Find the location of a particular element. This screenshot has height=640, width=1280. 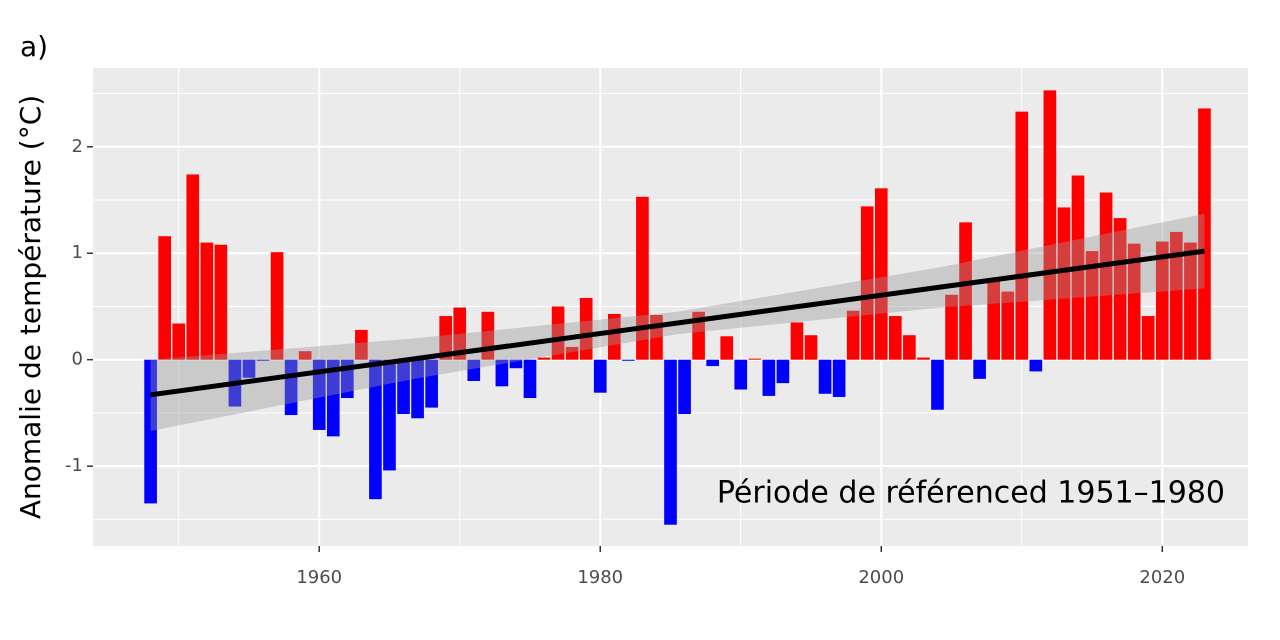

y-tick-label: -1 is located at coordinates (74, 465).